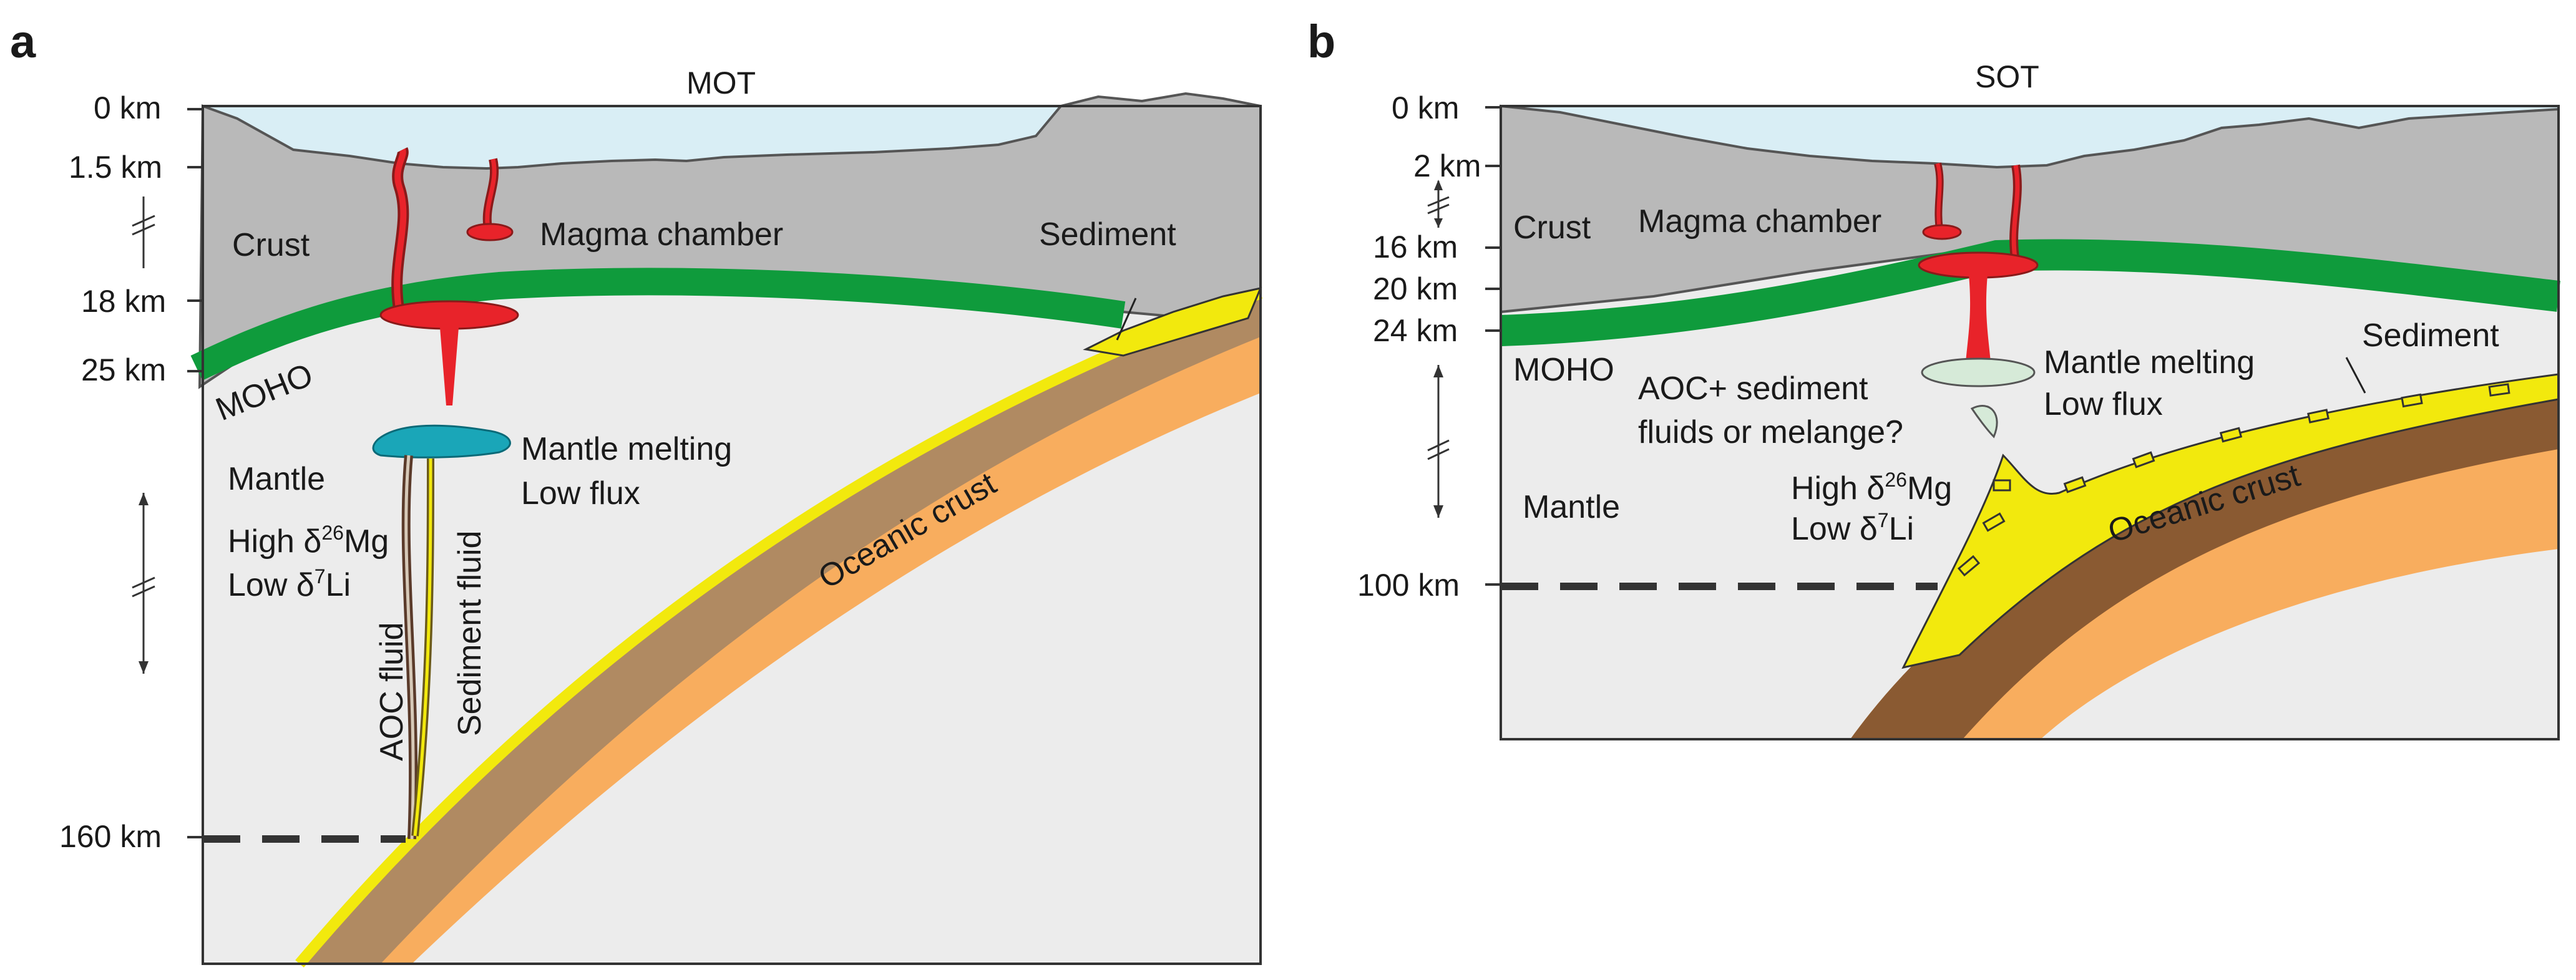 The height and width of the screenshot is (980, 2576). Describe the element at coordinates (127, 108) in the screenshot. I see `panel-a-depth-0: 0 km` at that location.